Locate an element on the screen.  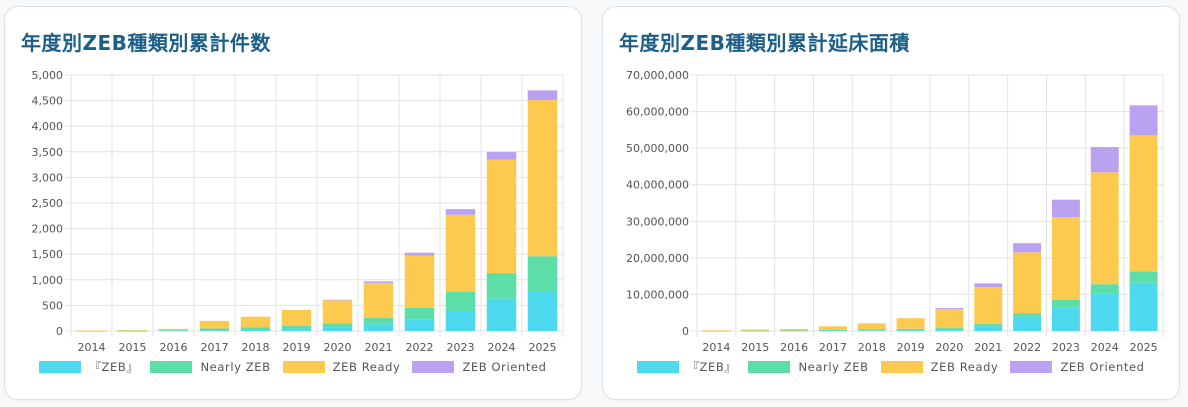
y-tick-label: 60,000,000 is located at coordinates (657, 112).